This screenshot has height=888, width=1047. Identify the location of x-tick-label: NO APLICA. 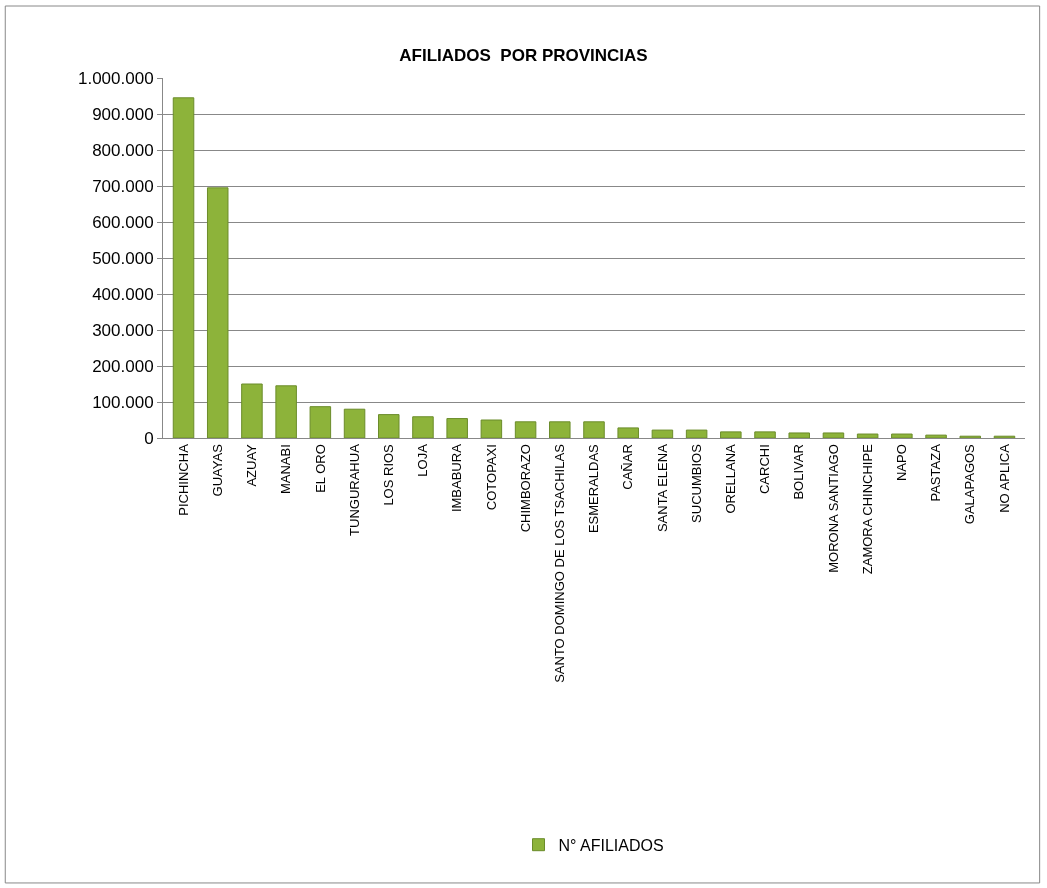
(1004, 478).